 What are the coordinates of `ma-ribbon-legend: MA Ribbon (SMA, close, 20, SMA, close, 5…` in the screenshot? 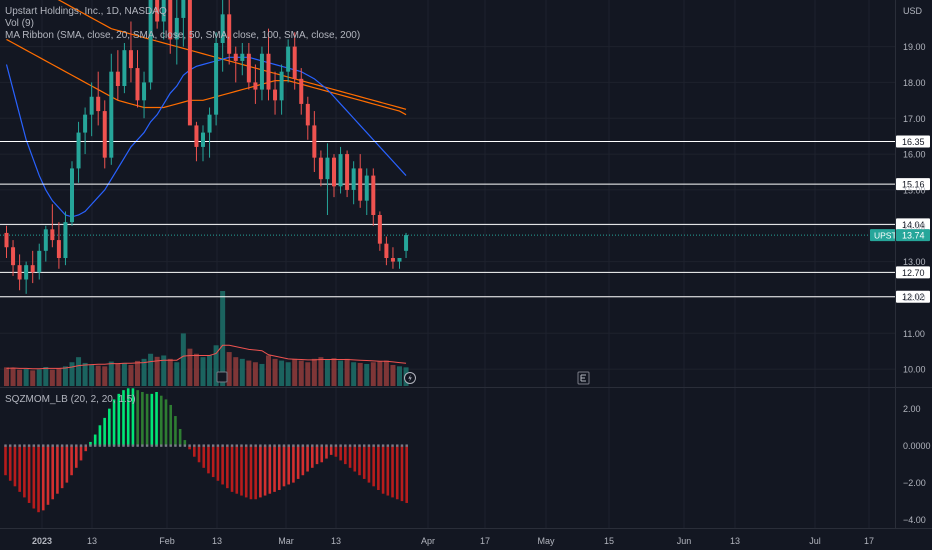 It's located at (183, 35).